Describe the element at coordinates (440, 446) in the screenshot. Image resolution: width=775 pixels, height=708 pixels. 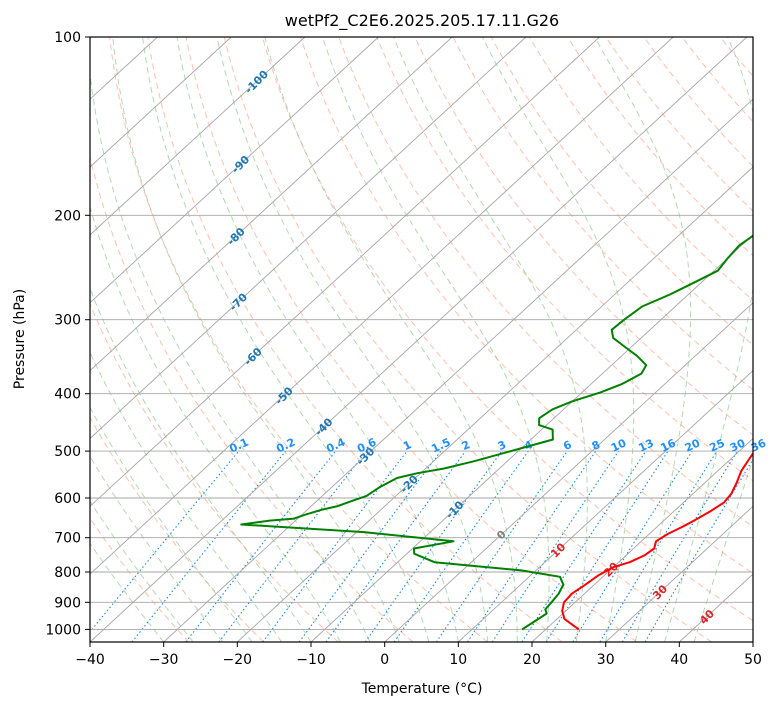
I see `mixing-ratio-label: 1.5` at that location.